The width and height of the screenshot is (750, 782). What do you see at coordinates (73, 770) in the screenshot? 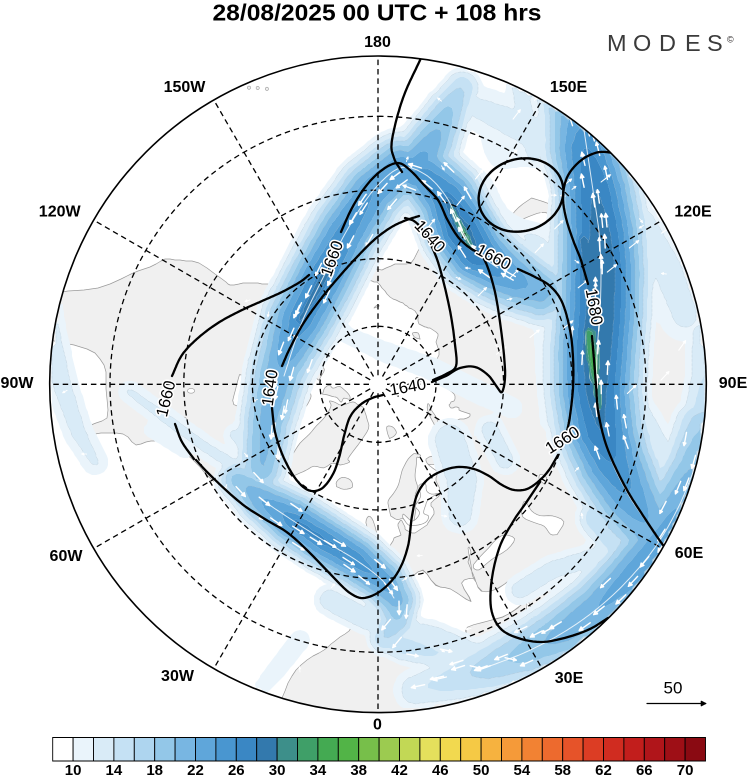
I see `svg-text: 10` at bounding box center [73, 770].